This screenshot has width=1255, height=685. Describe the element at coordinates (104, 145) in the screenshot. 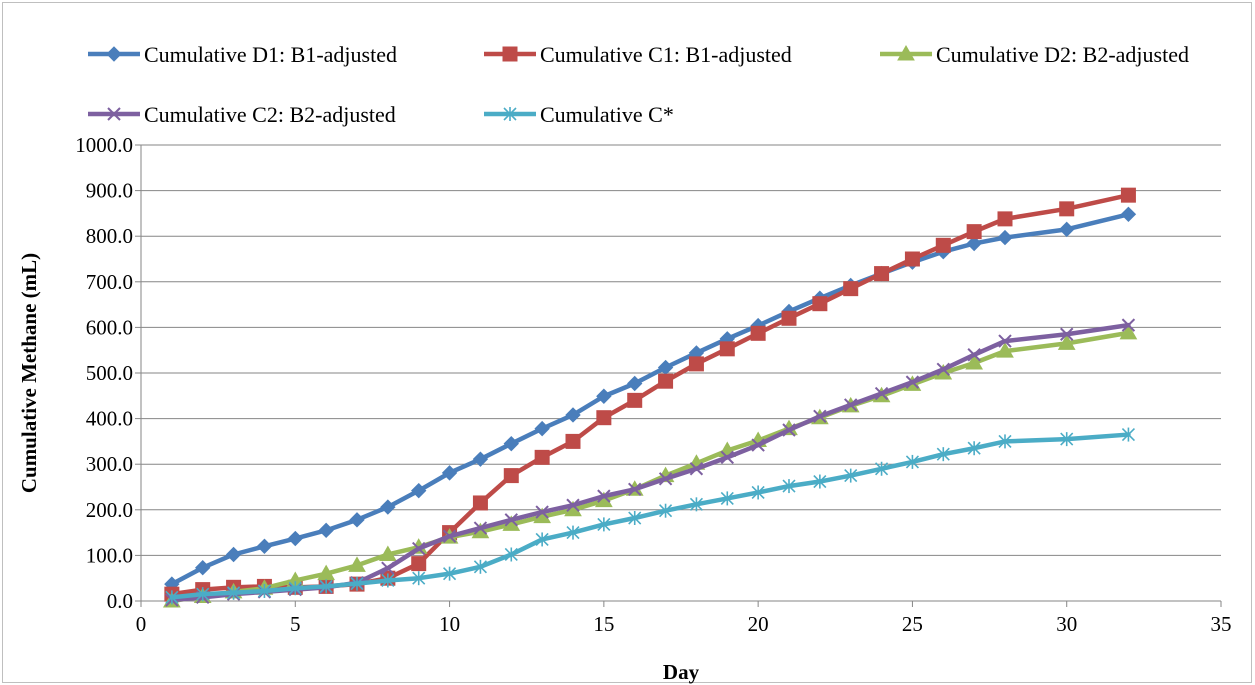

I see `y-tick-label: 1000.0` at that location.